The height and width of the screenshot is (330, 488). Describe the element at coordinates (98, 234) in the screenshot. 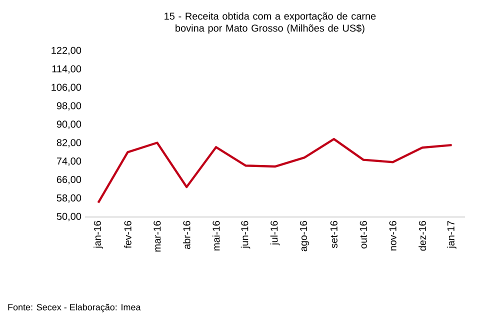

I see `x-tick-label: jan-16` at that location.